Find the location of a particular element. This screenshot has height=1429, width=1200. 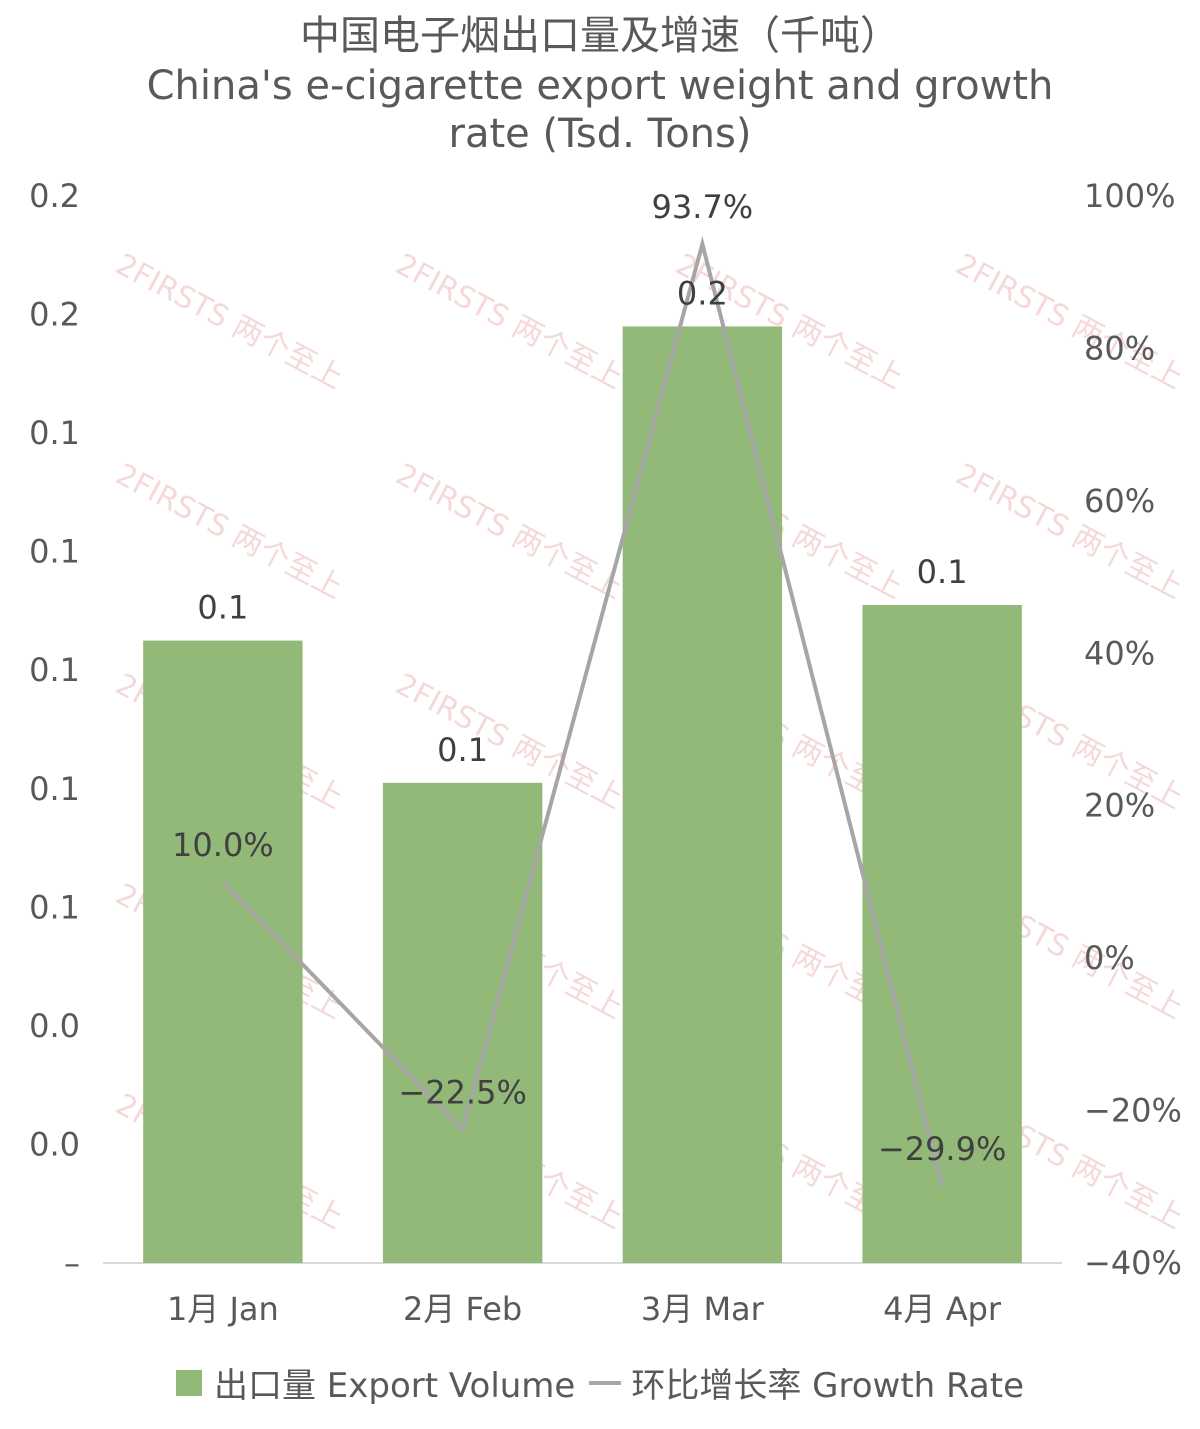

x-category-label: 4月 Apr is located at coordinates (942, 1309).